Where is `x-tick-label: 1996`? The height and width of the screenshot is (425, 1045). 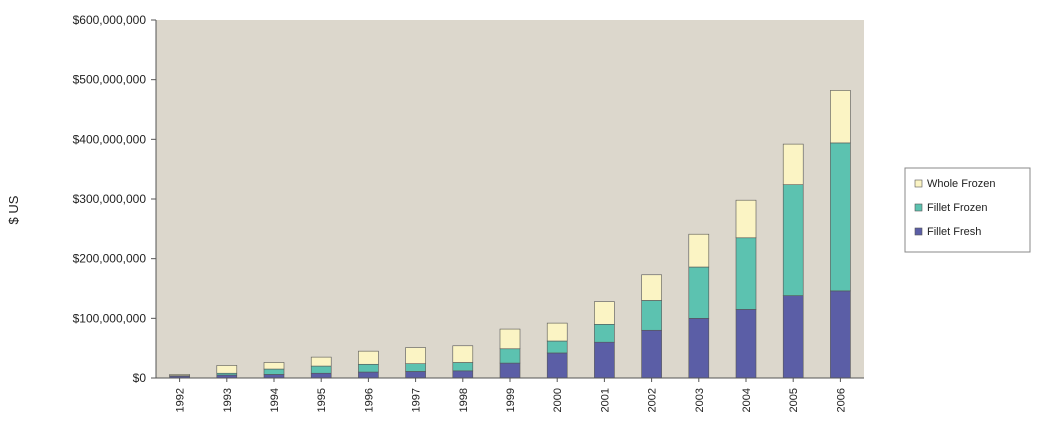 x-tick-label: 1996 is located at coordinates (369, 400).